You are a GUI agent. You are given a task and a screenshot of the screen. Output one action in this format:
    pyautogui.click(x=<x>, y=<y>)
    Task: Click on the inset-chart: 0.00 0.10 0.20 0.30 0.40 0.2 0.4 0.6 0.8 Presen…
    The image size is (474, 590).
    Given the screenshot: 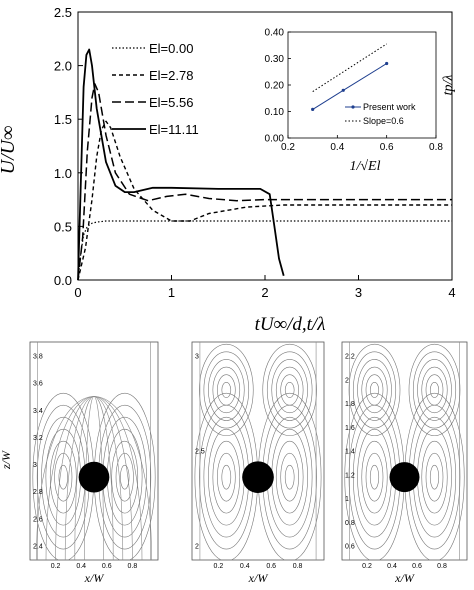 What is the action you would take?
    pyautogui.click(x=360, y=101)
    